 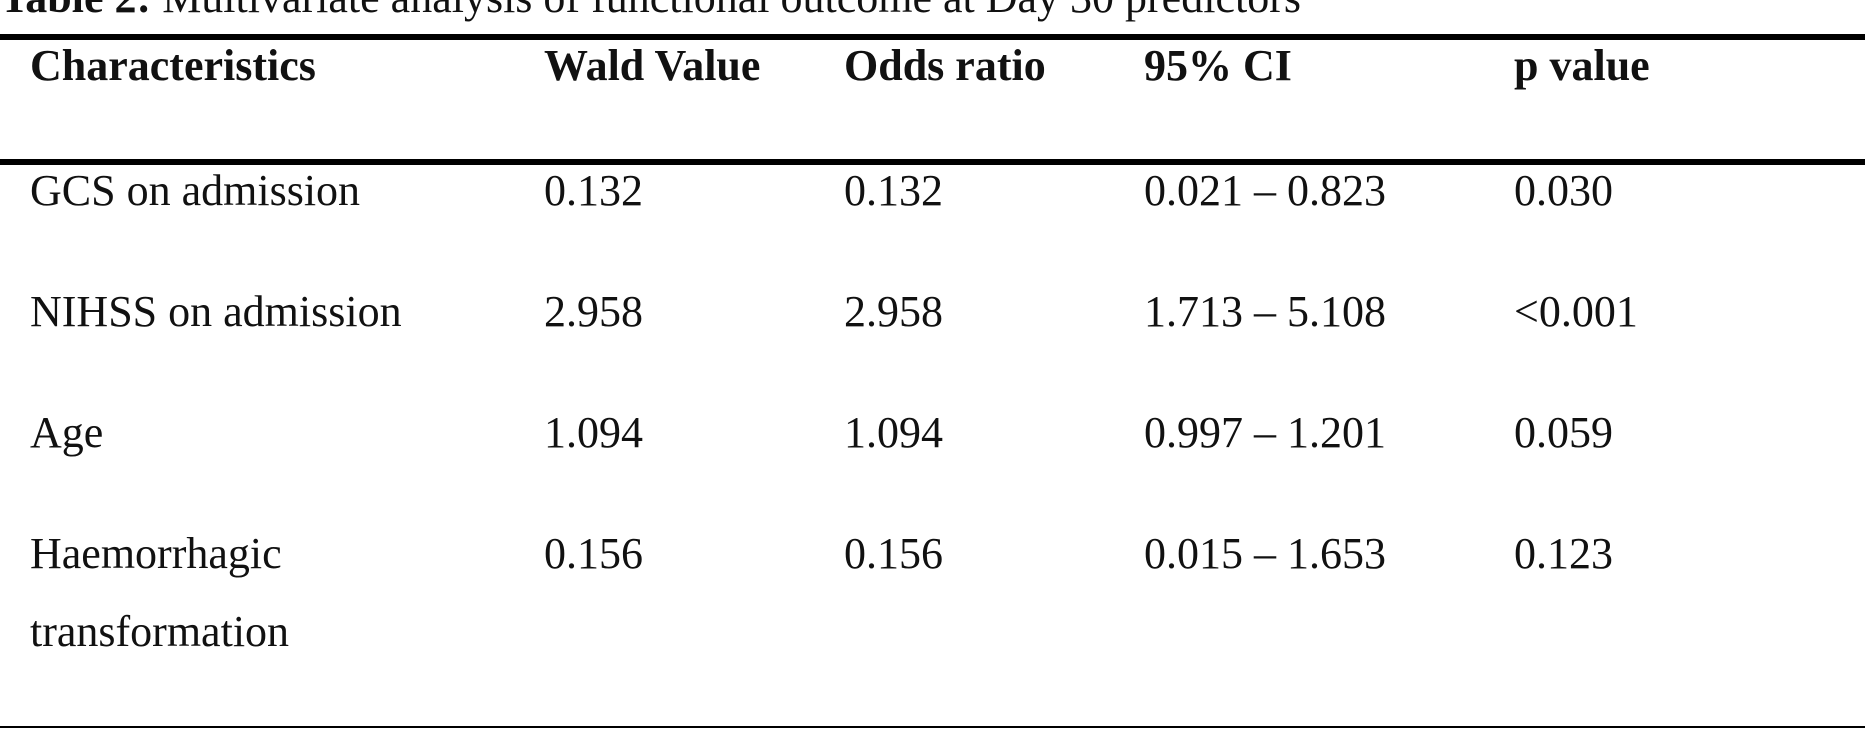 I want to click on table-cell: Haemorrhagic transformation, so click(x=160, y=592).